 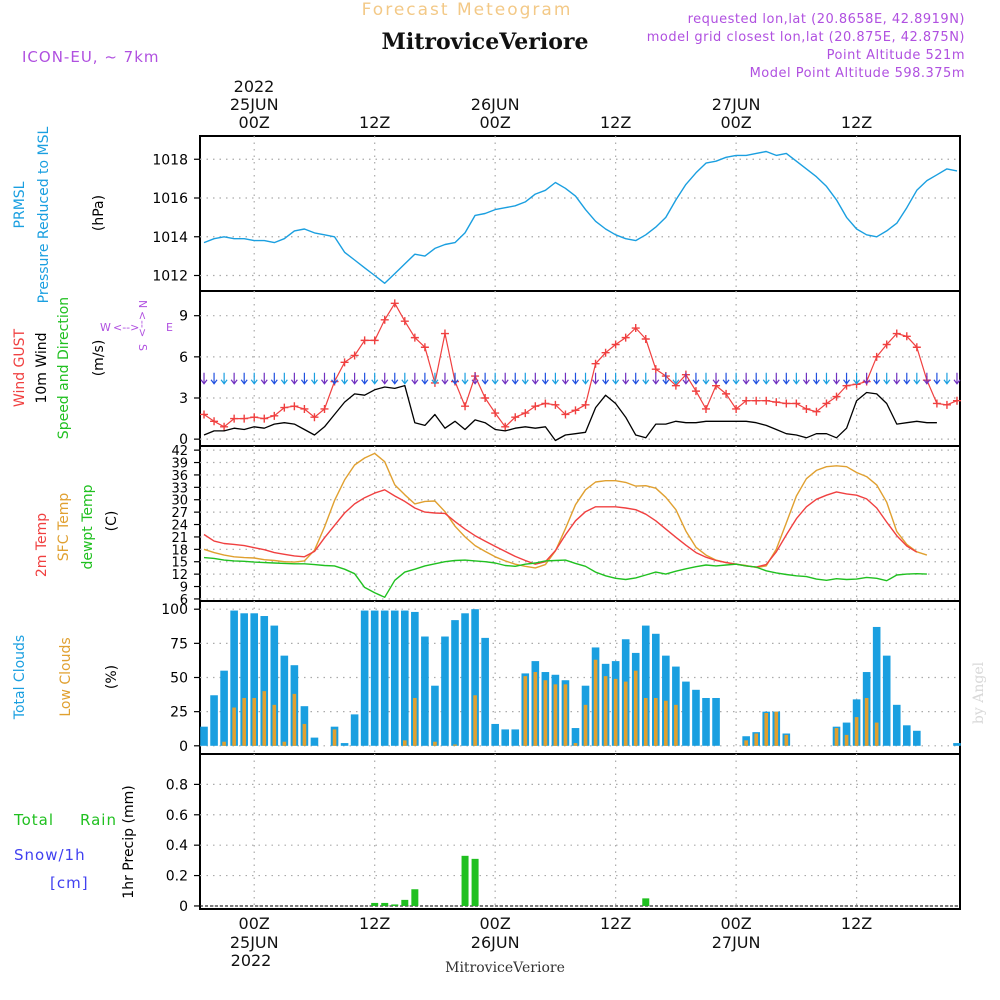 What do you see at coordinates (77, 530) in the screenshot?
I see `temperature-panel-labels: 2m Temp SFC Temp dewpt Temp (C)` at bounding box center [77, 530].